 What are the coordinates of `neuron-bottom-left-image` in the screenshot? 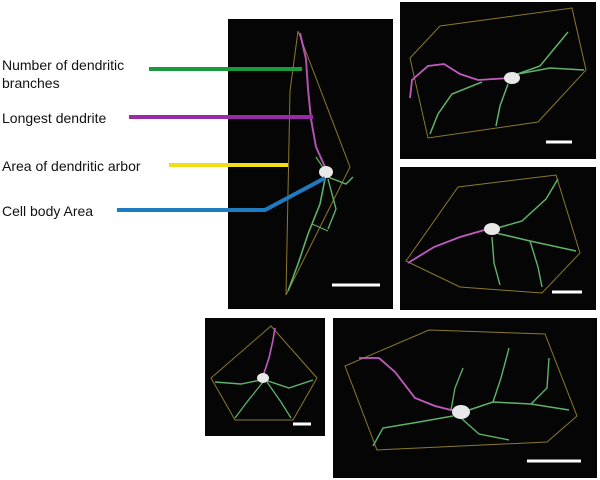 It's located at (264, 375).